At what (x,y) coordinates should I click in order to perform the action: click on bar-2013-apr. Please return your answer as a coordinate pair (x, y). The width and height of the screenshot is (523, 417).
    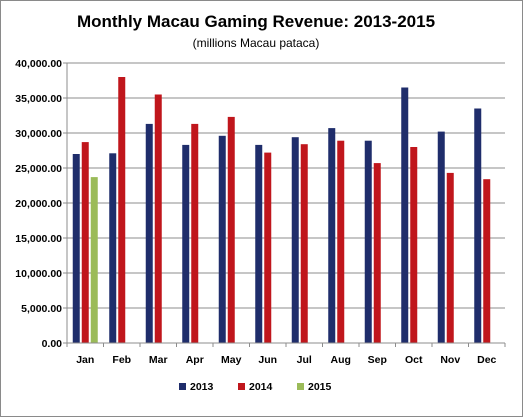
    Looking at the image, I should click on (186, 243).